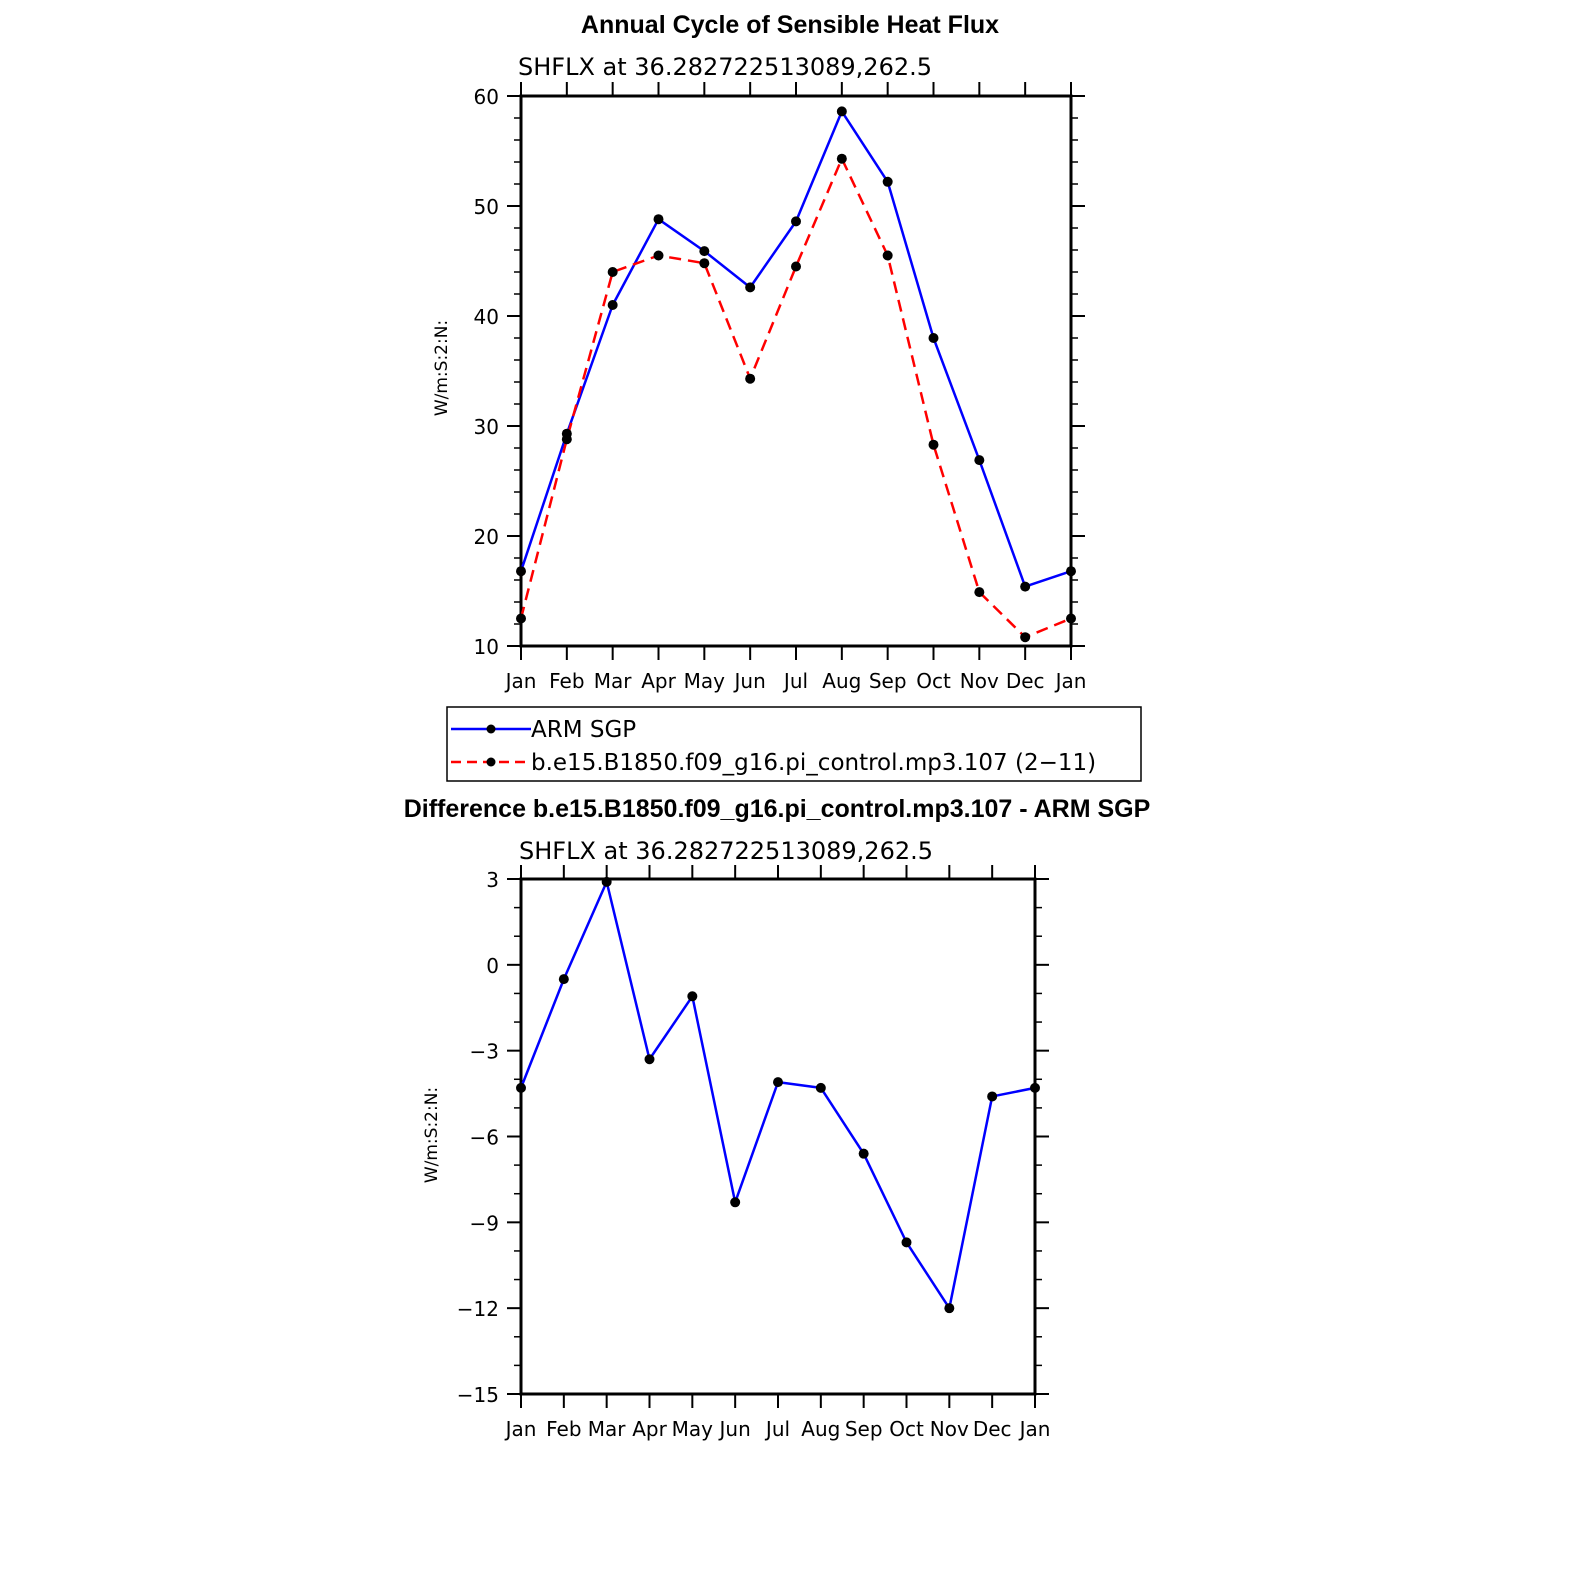  What do you see at coordinates (486, 647) in the screenshot?
I see `chart1-ytick-label: 10` at bounding box center [486, 647].